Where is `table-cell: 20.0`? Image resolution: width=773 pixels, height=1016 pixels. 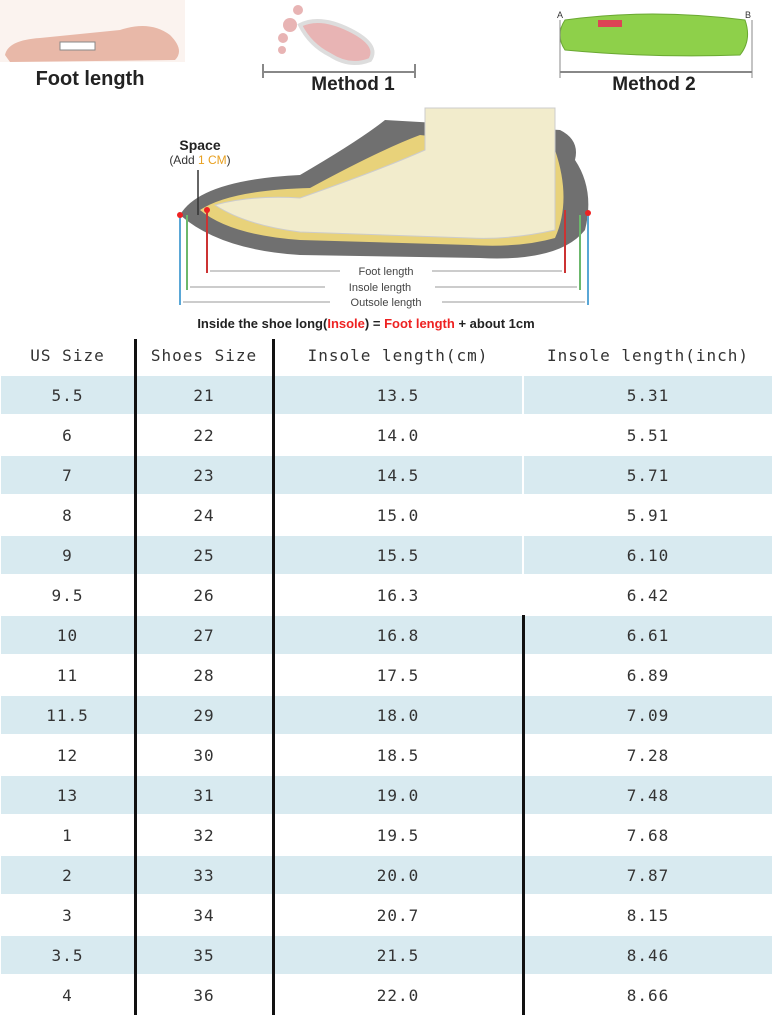
table-cell: 20.0 is located at coordinates (398, 875).